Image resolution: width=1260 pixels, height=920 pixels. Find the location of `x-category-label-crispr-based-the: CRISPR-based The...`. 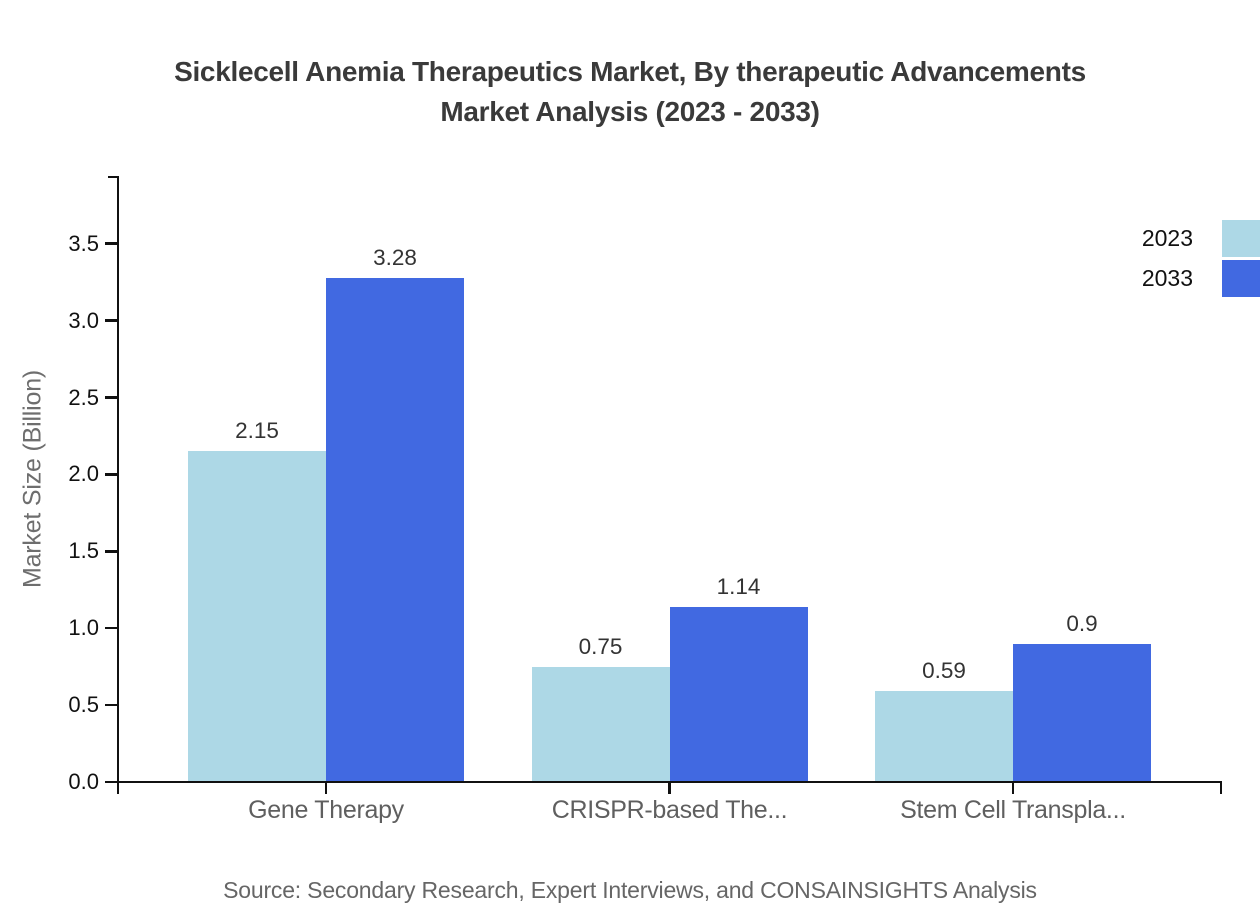

x-category-label-crispr-based-the: CRISPR-based The... is located at coordinates (669, 810).